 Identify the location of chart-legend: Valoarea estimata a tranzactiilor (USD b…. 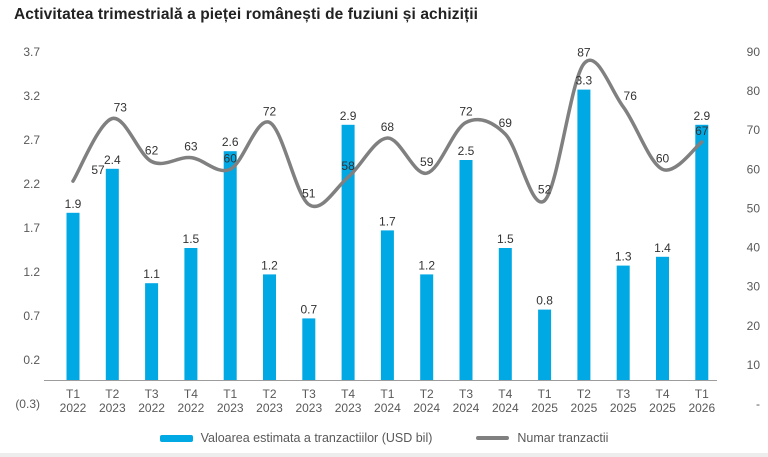
(384, 438).